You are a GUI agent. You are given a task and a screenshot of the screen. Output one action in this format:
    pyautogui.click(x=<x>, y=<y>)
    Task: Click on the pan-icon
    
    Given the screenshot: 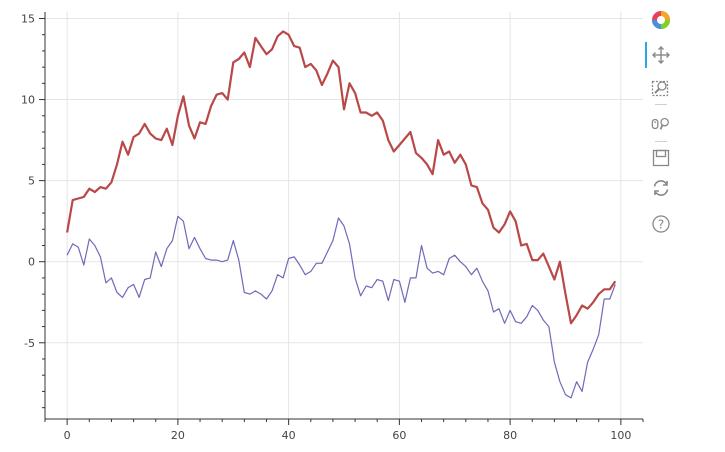 What is the action you would take?
    pyautogui.click(x=661, y=55)
    